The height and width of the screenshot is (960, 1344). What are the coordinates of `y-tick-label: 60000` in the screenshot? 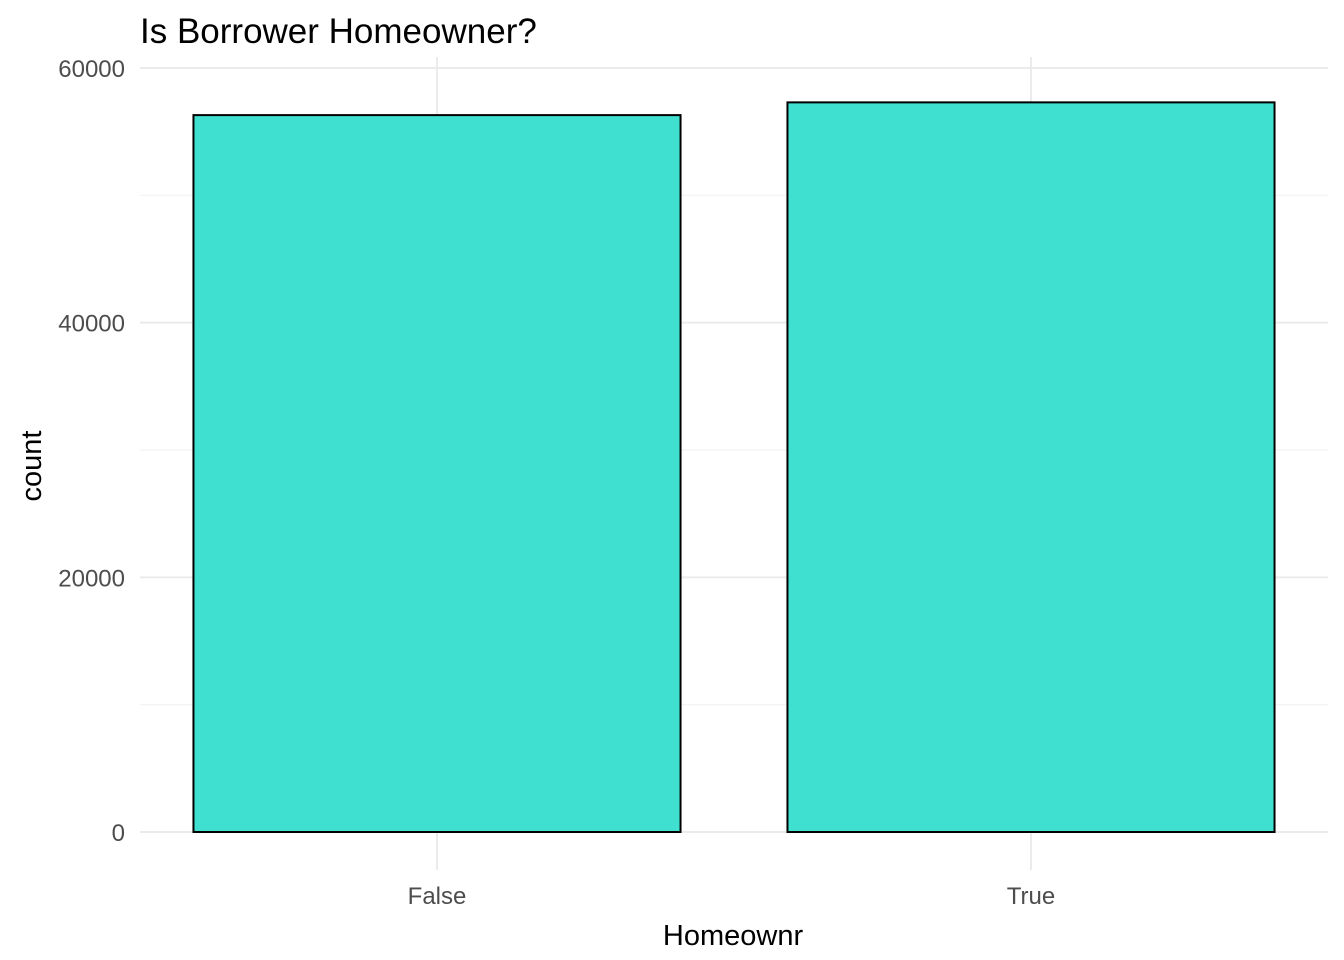 It's located at (91, 69).